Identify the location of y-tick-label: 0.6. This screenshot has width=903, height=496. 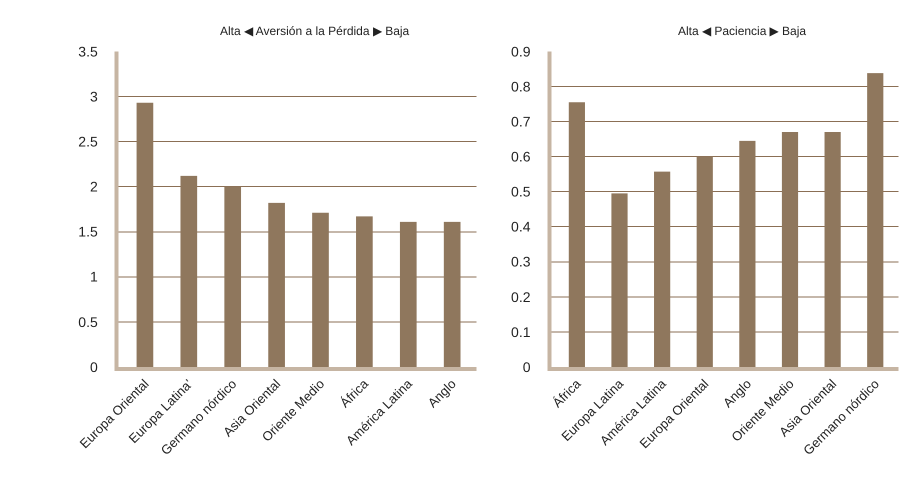
(521, 156).